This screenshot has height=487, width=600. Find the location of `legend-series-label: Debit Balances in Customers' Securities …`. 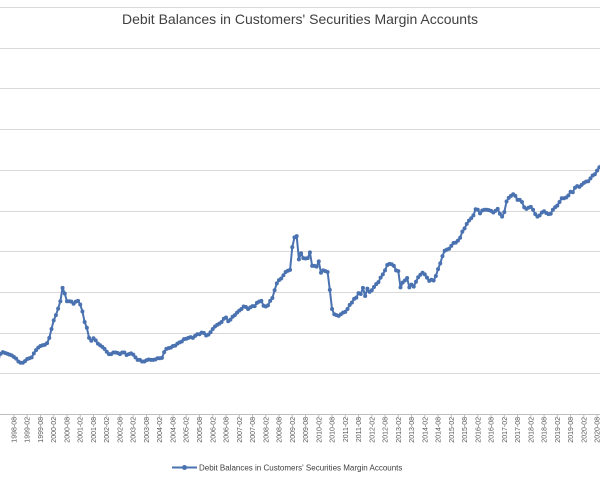

legend-series-label: Debit Balances in Customers' Securities … is located at coordinates (300, 468).